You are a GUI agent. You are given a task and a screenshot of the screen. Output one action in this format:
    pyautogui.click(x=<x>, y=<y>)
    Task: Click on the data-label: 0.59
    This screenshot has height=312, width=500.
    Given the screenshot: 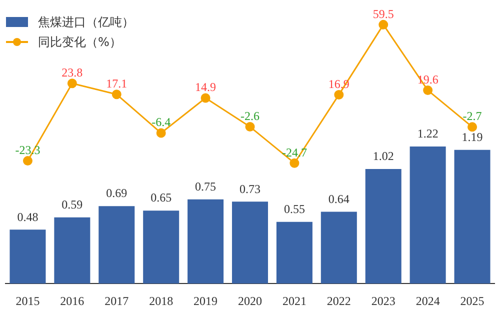 What is the action you would take?
    pyautogui.click(x=72, y=204)
    